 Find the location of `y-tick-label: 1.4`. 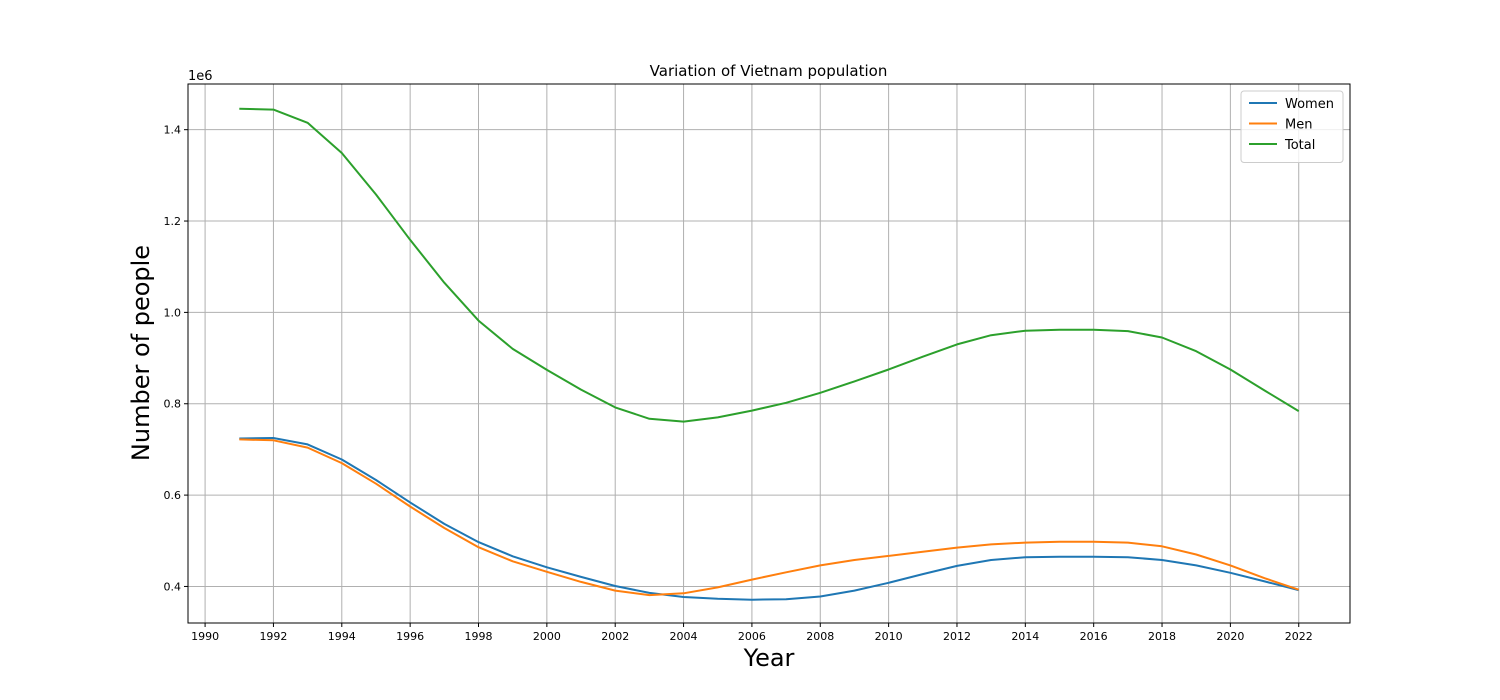

y-tick-label: 1.4 is located at coordinates (173, 130).